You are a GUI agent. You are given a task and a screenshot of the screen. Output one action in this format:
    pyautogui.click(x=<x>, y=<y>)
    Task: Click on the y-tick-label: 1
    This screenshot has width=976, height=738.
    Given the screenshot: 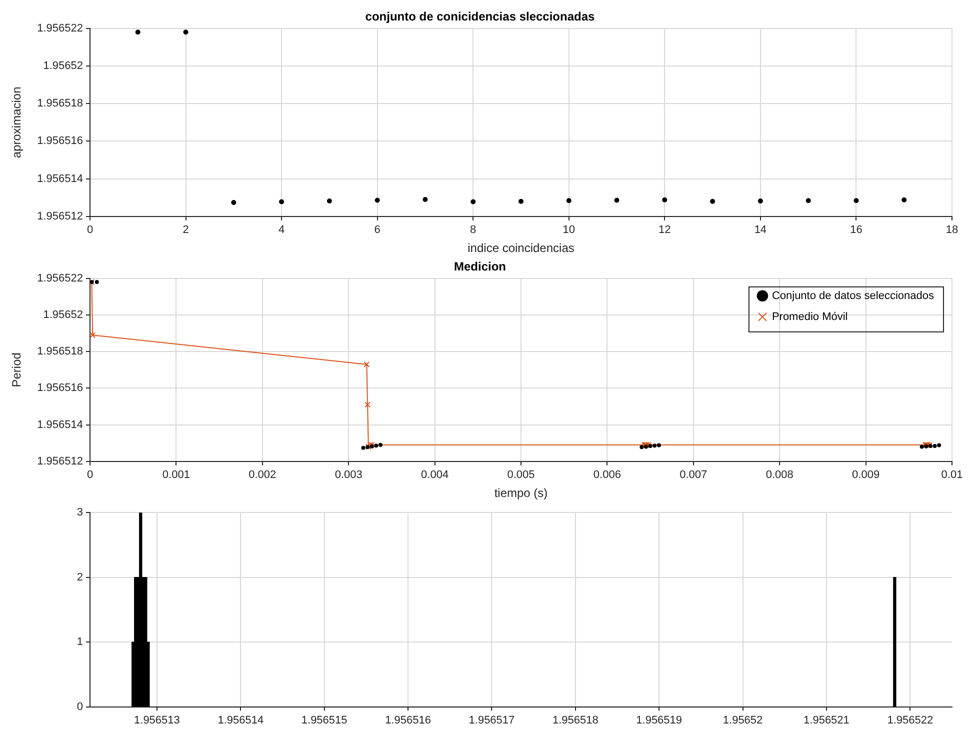 What is the action you would take?
    pyautogui.click(x=79, y=642)
    